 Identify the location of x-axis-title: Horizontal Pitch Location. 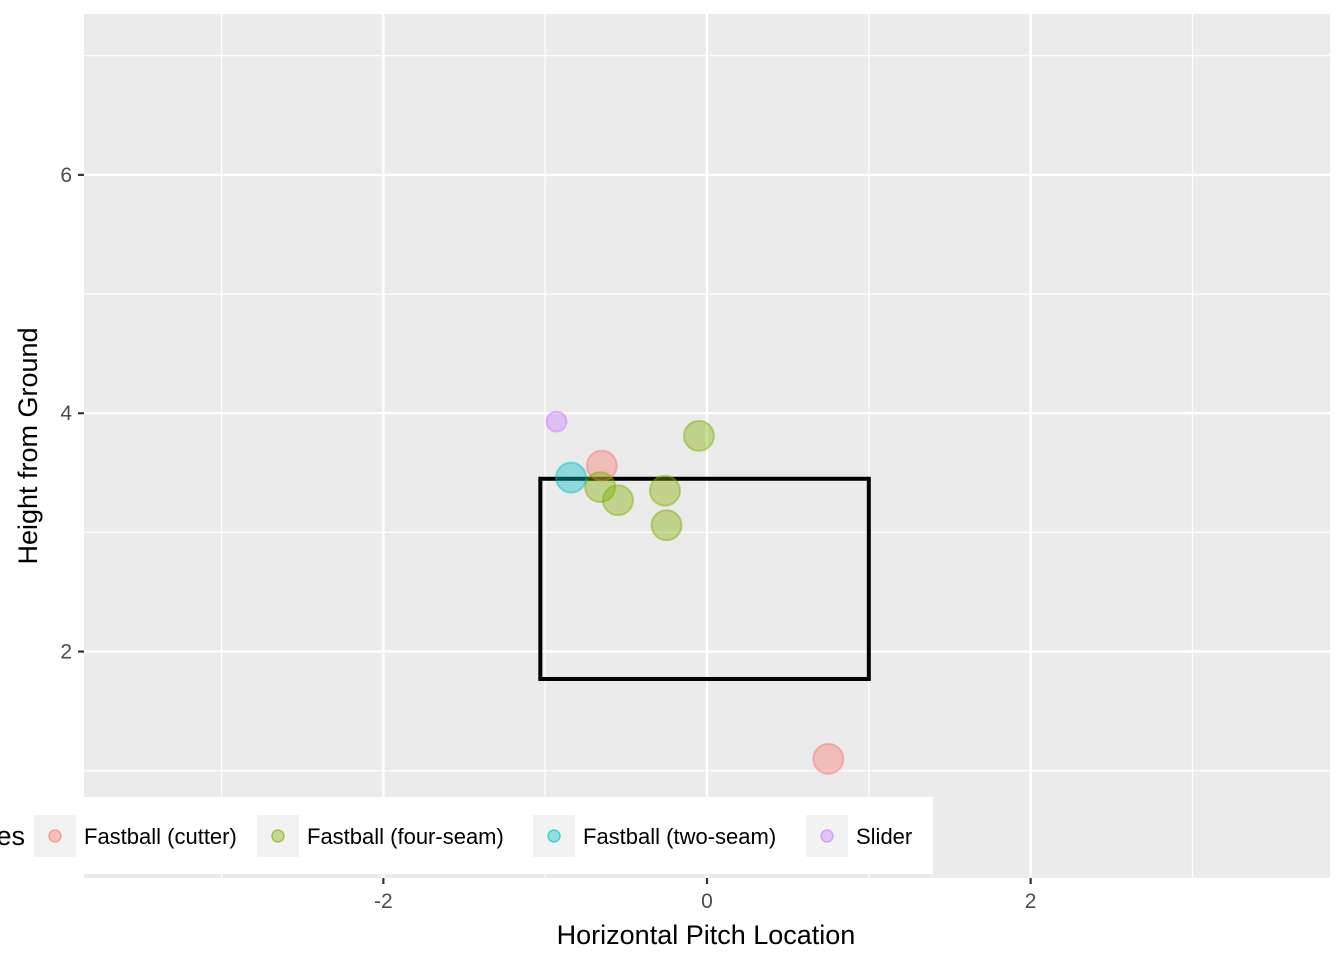
(706, 935).